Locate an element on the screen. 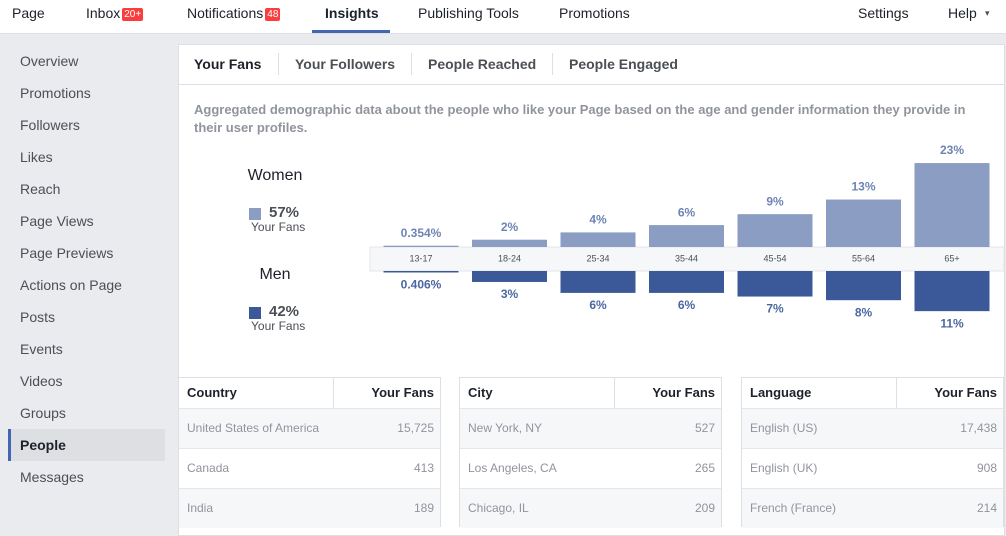 This screenshot has width=1006, height=536. tab: Your Followers is located at coordinates (345, 64).